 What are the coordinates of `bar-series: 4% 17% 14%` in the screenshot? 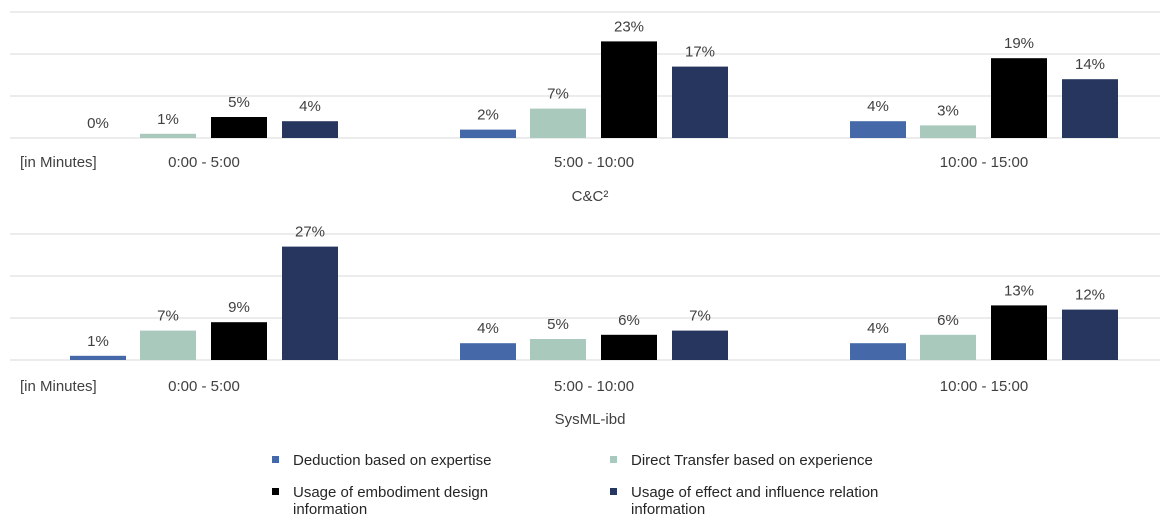 It's located at (700, 91).